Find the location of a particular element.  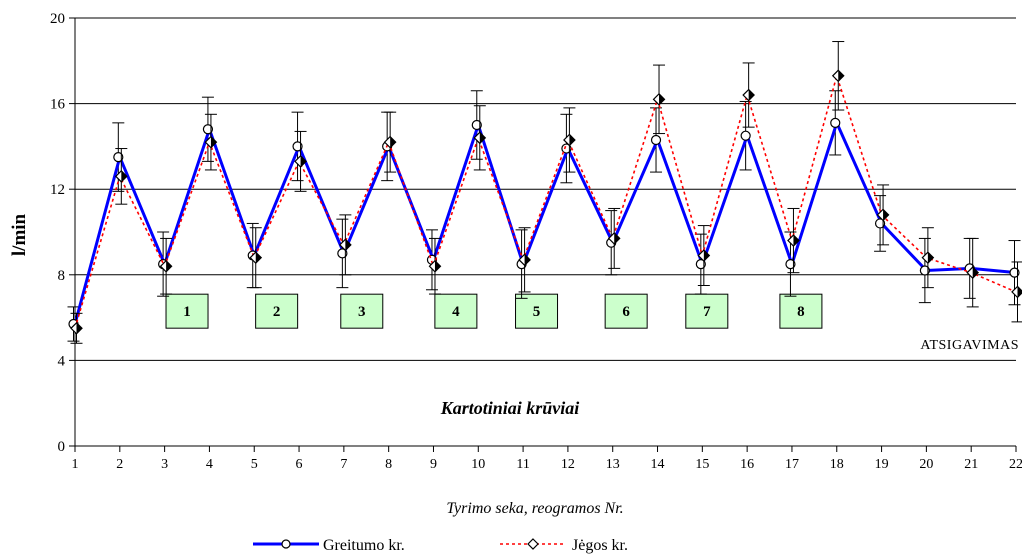

x-tick-label: 9 is located at coordinates (433, 464).